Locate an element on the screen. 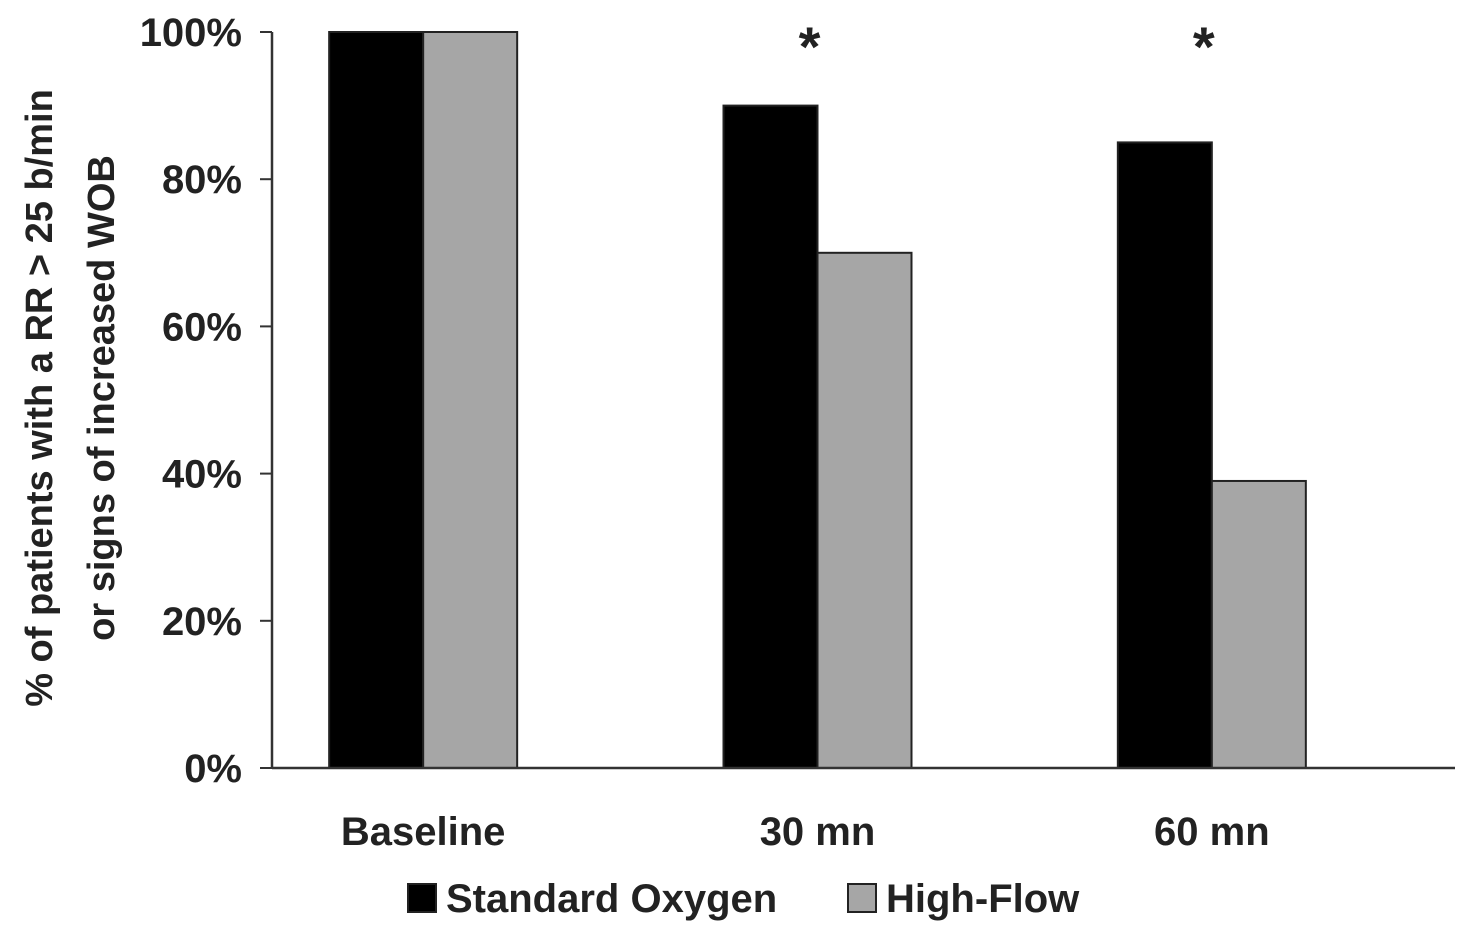  x-axis-labels: Baseline 30 mn 60 mn is located at coordinates (805, 832).